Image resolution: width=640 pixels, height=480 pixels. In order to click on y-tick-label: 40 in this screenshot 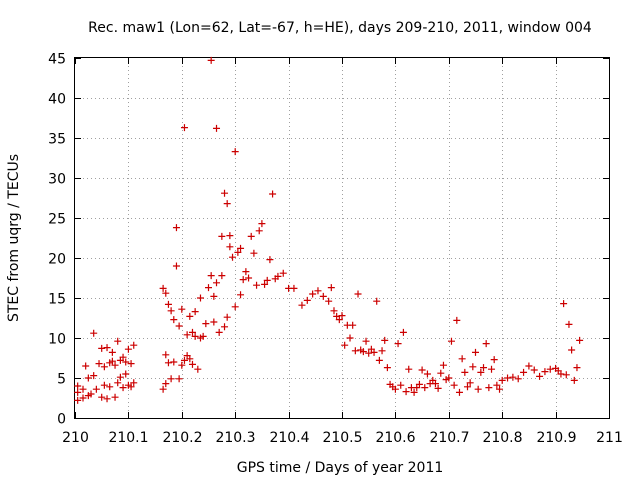, I will do `click(57, 100)`.